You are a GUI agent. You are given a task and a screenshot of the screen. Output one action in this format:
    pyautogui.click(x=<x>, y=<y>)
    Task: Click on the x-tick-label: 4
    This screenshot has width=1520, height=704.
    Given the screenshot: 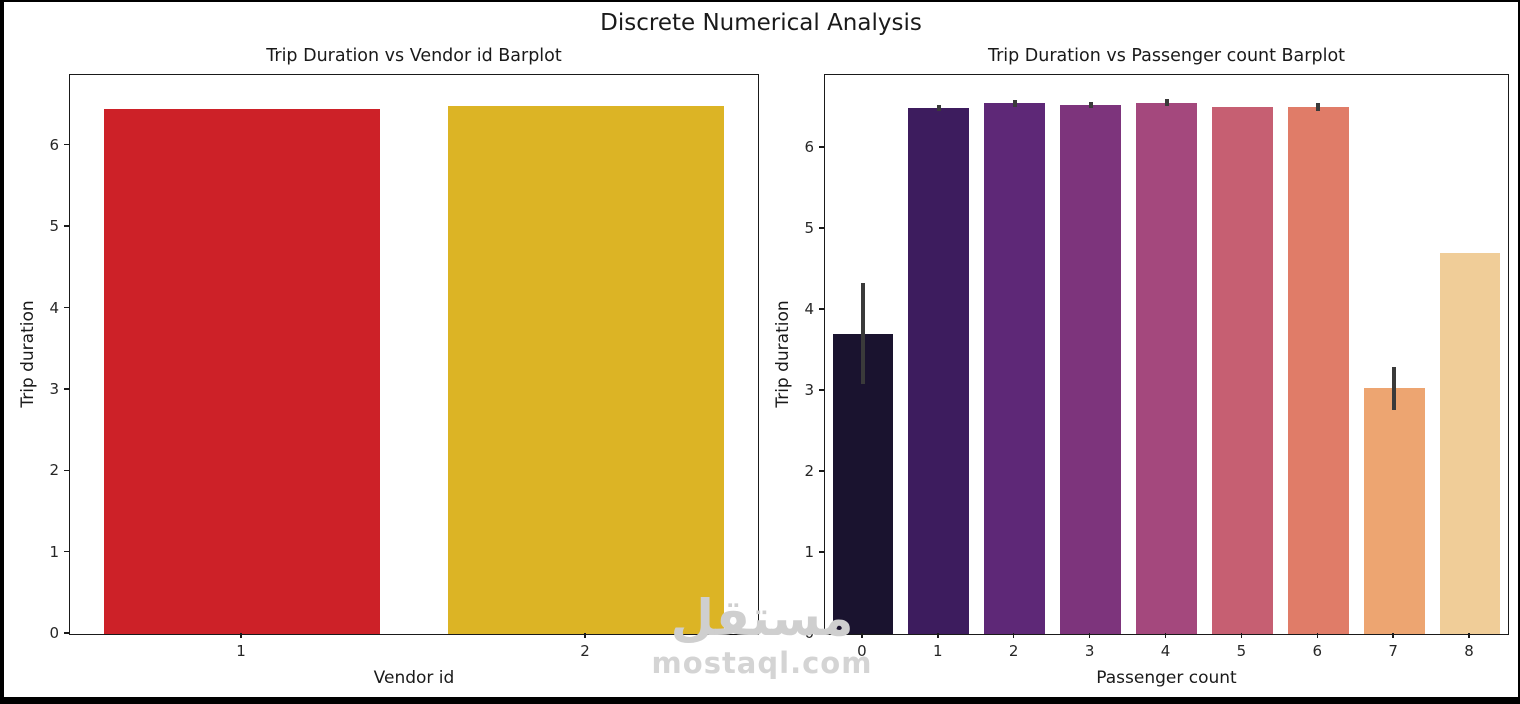 What is the action you would take?
    pyautogui.click(x=1165, y=651)
    